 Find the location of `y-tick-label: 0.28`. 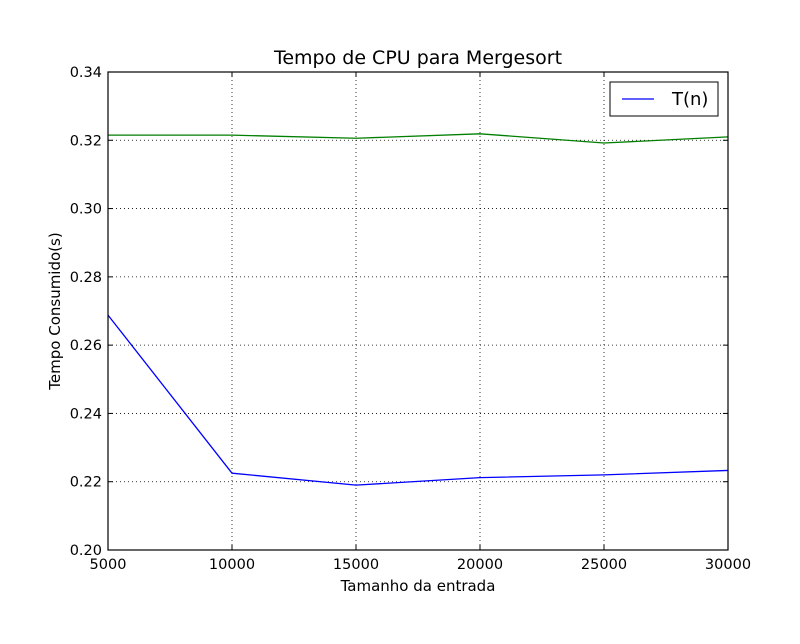

y-tick-label: 0.28 is located at coordinates (86, 278).